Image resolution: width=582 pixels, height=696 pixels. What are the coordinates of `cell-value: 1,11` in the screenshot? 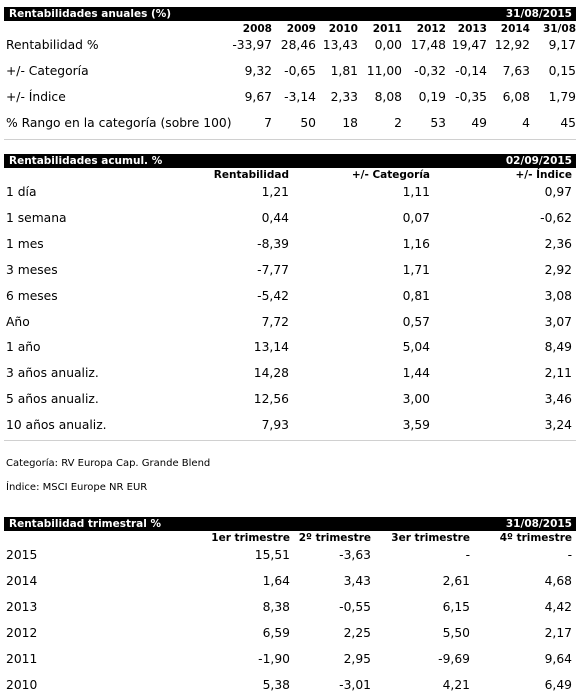 It's located at (416, 192).